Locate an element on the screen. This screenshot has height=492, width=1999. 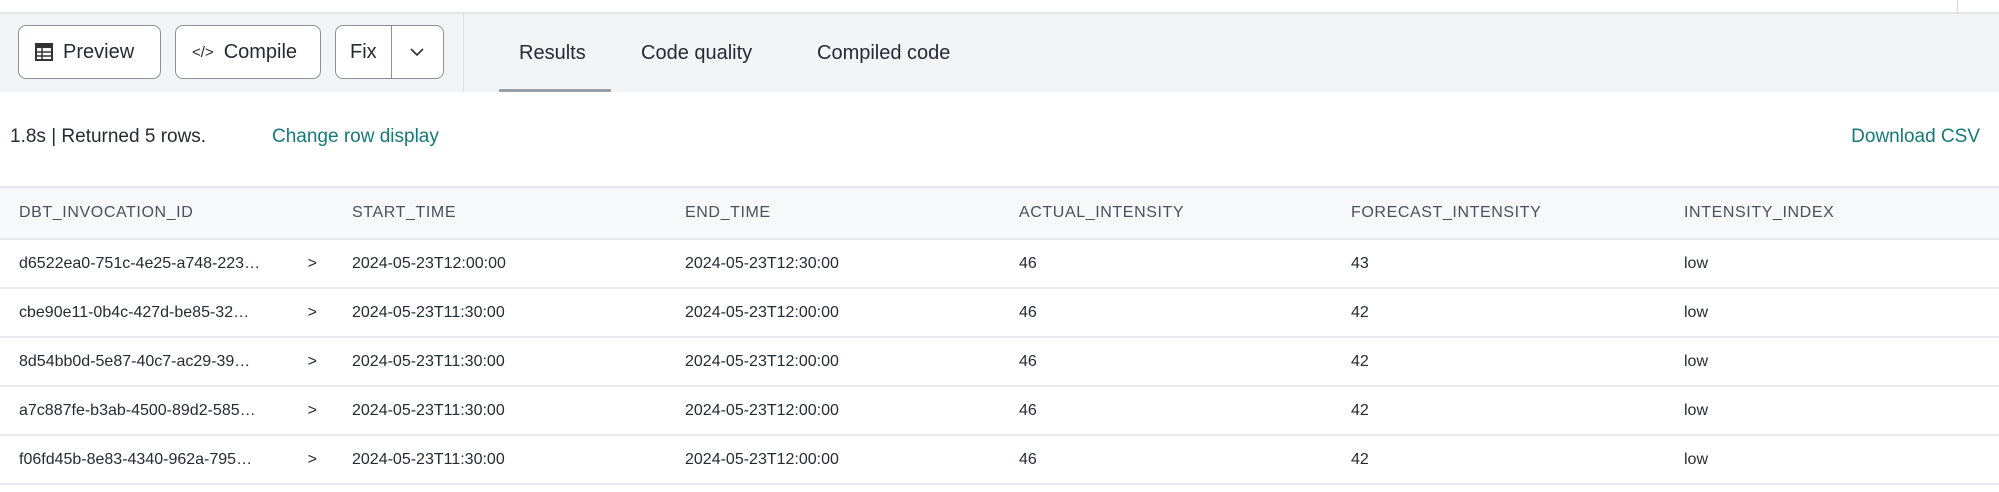
table-cell: 8d54bb0d-5e87-40c7-ac29-39… > is located at coordinates (166, 362).